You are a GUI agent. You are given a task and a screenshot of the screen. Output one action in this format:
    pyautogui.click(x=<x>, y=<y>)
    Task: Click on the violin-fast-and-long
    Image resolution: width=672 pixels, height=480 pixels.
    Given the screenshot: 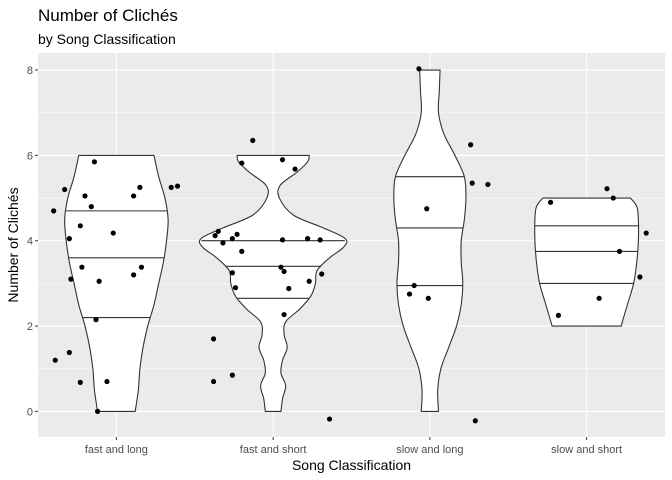 What is the action you would take?
    pyautogui.click(x=116, y=283)
    